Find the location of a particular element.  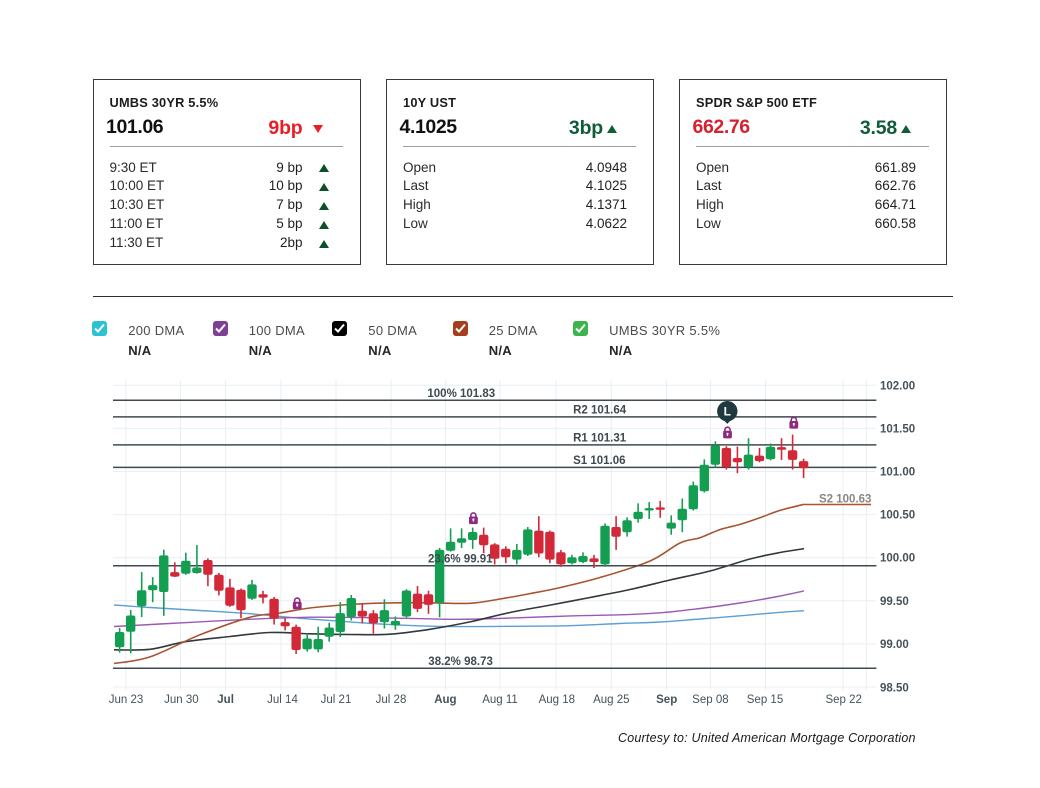

svg-text: 100.50 is located at coordinates (897, 516).